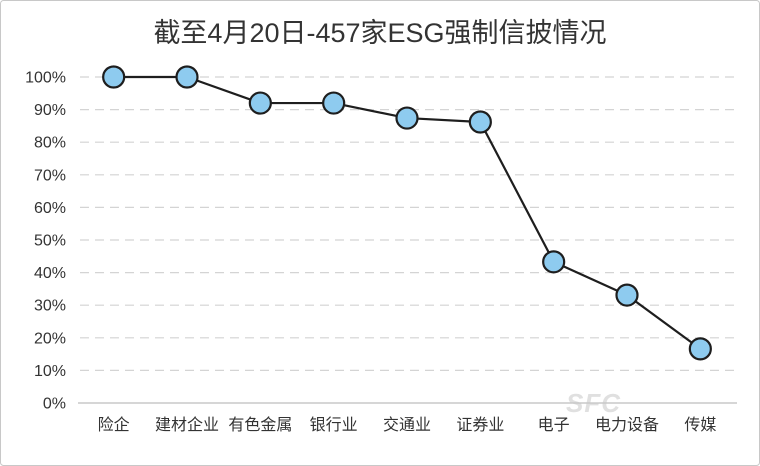  I want to click on x-tick-label: 有色金属, so click(260, 425).